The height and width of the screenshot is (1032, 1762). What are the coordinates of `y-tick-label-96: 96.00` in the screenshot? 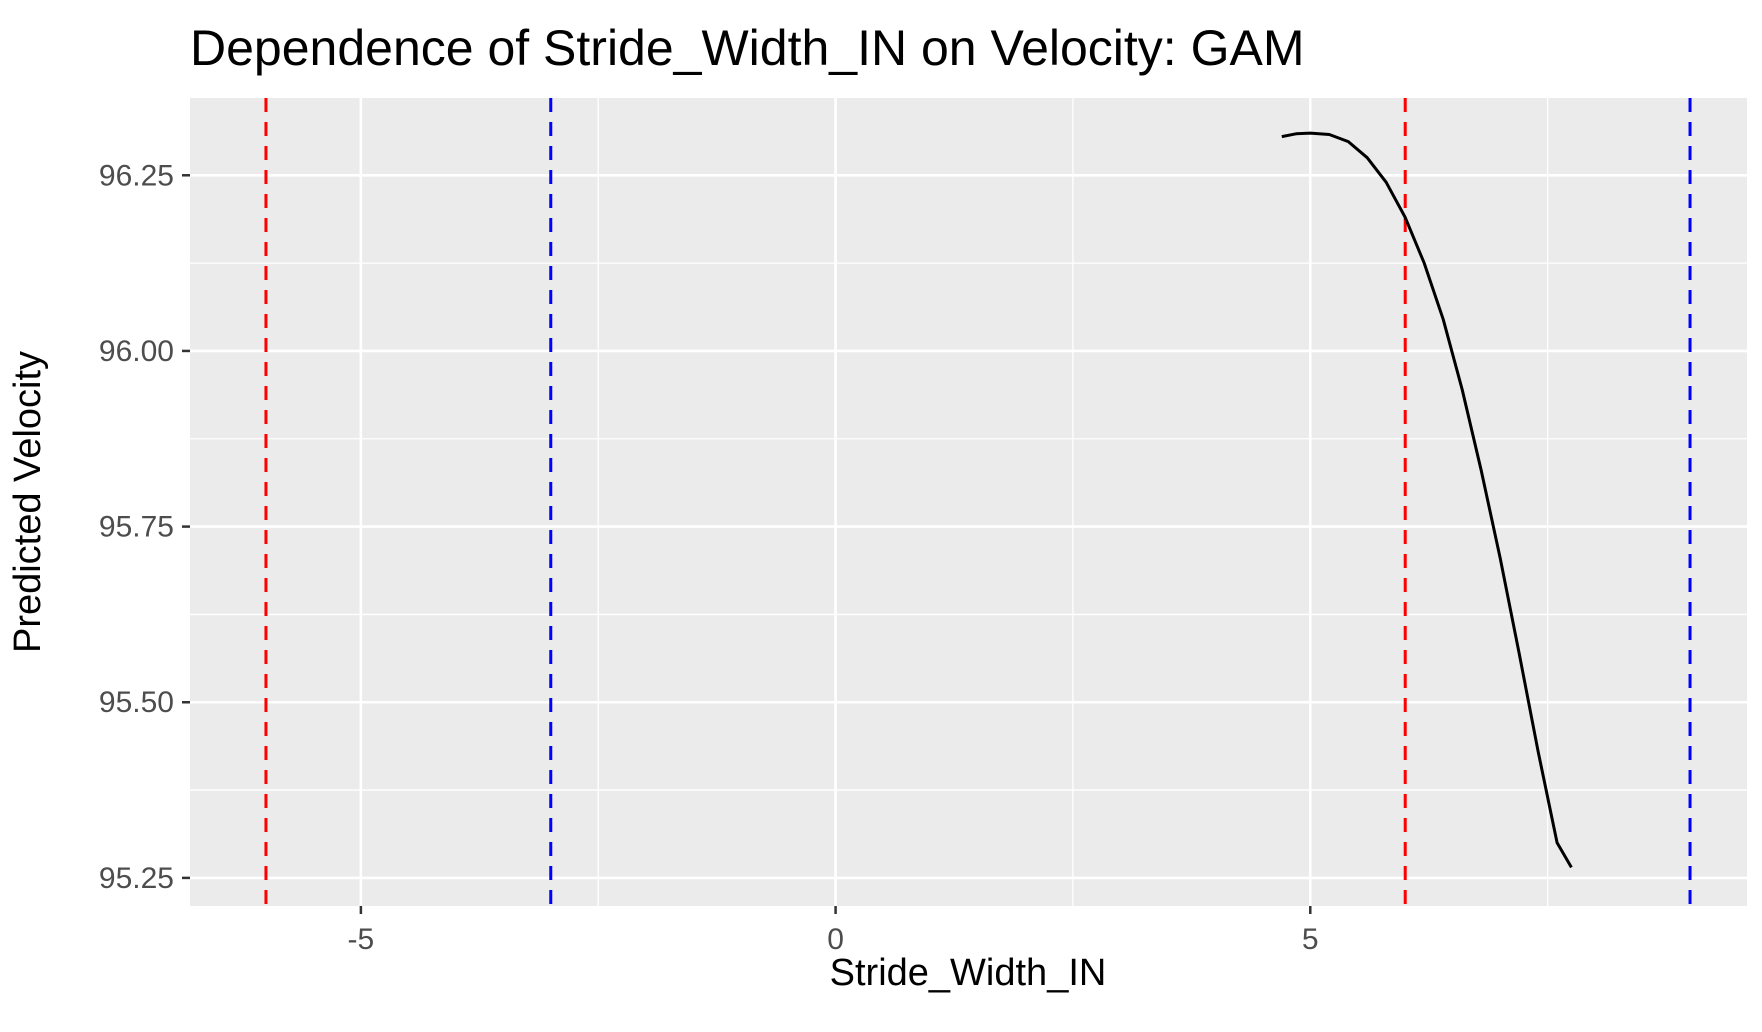 It's located at (136, 351).